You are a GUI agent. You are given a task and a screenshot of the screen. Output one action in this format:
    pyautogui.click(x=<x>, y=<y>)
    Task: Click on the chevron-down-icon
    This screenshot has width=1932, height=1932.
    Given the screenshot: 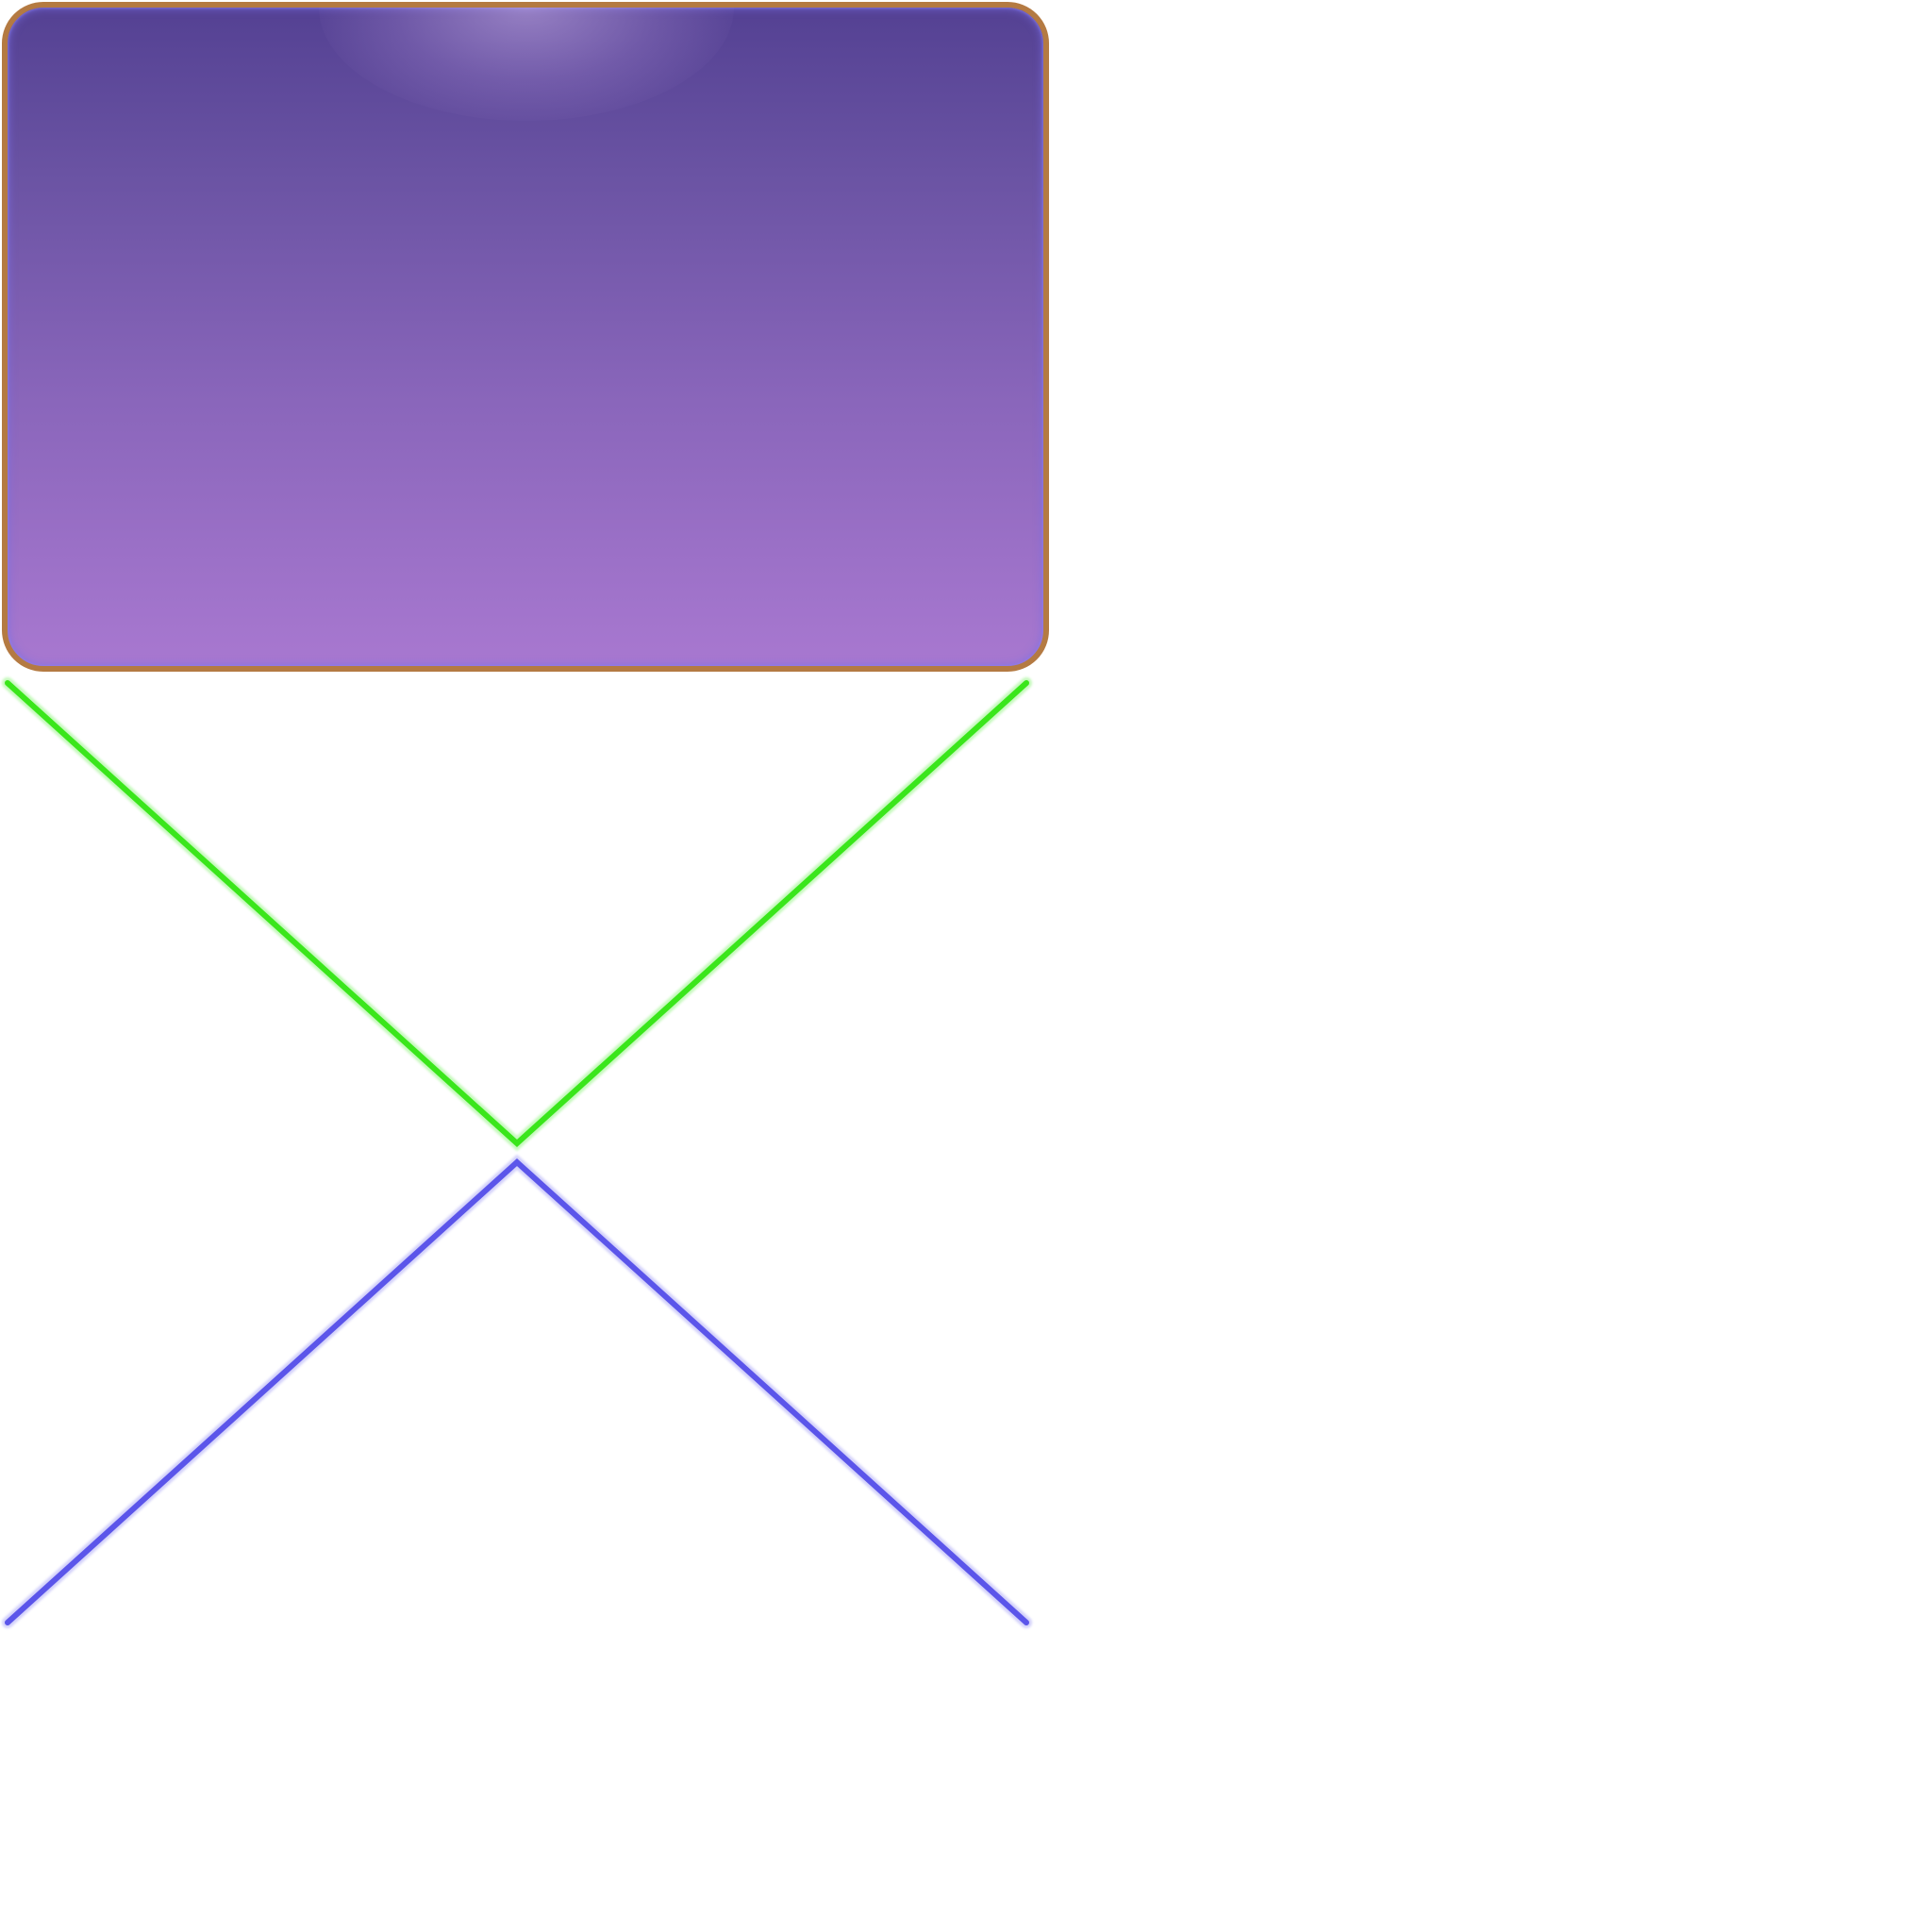 What is the action you would take?
    pyautogui.click(x=517, y=915)
    